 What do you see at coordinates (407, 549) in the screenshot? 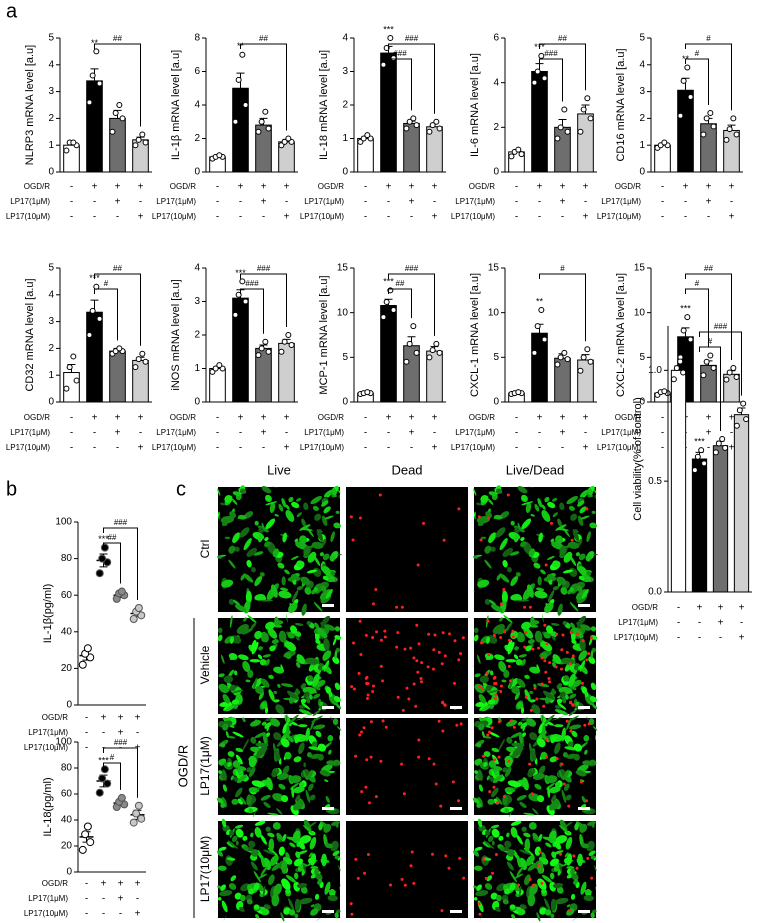
I see `micrograph` at bounding box center [407, 549].